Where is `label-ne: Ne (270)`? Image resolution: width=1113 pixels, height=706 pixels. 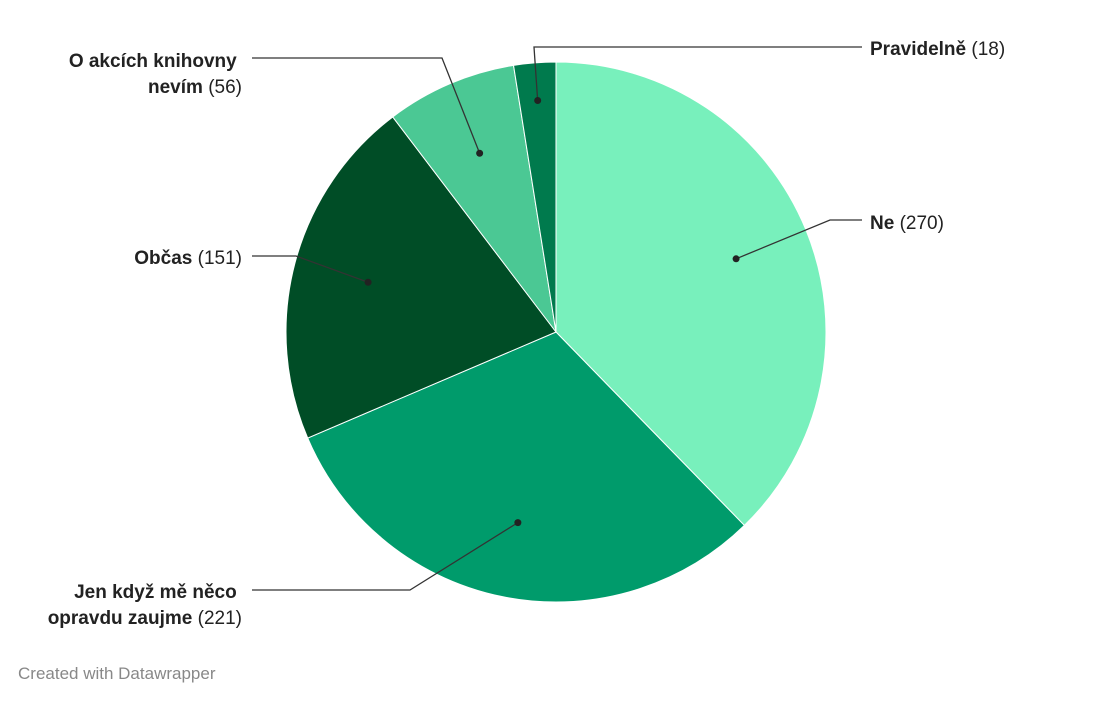
label-ne: Ne (270) is located at coordinates (907, 223).